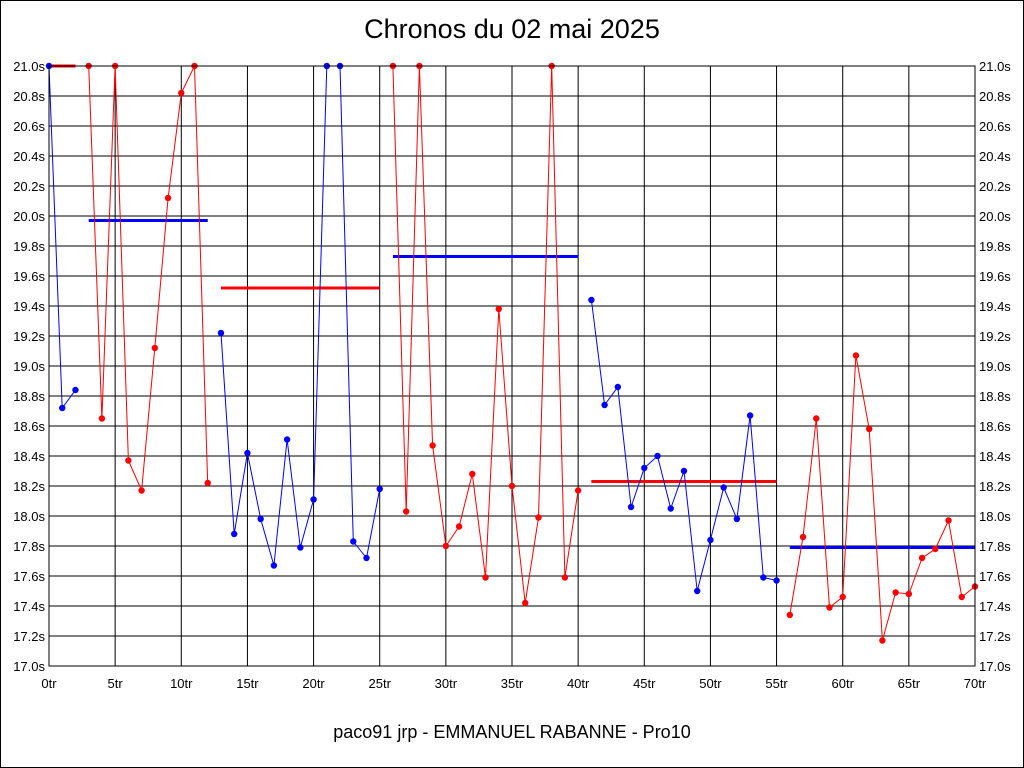 The width and height of the screenshot is (1024, 768). What do you see at coordinates (995, 546) in the screenshot?
I see `y-tick-label-right: 17.8s` at bounding box center [995, 546].